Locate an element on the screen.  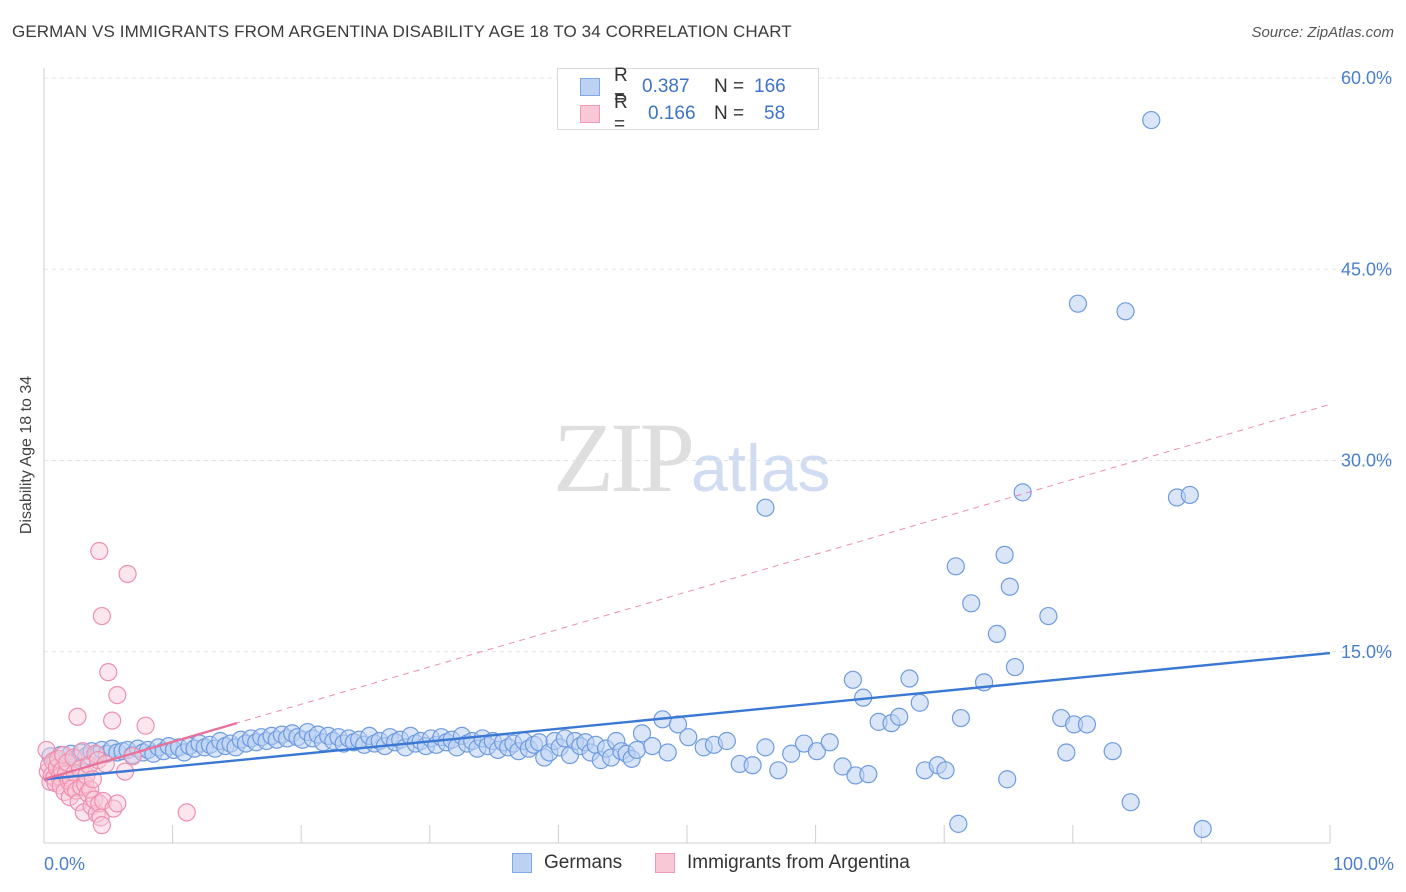
legend-row-argentina: R = 0.166 N = 58 is located at coordinates (683, 113).